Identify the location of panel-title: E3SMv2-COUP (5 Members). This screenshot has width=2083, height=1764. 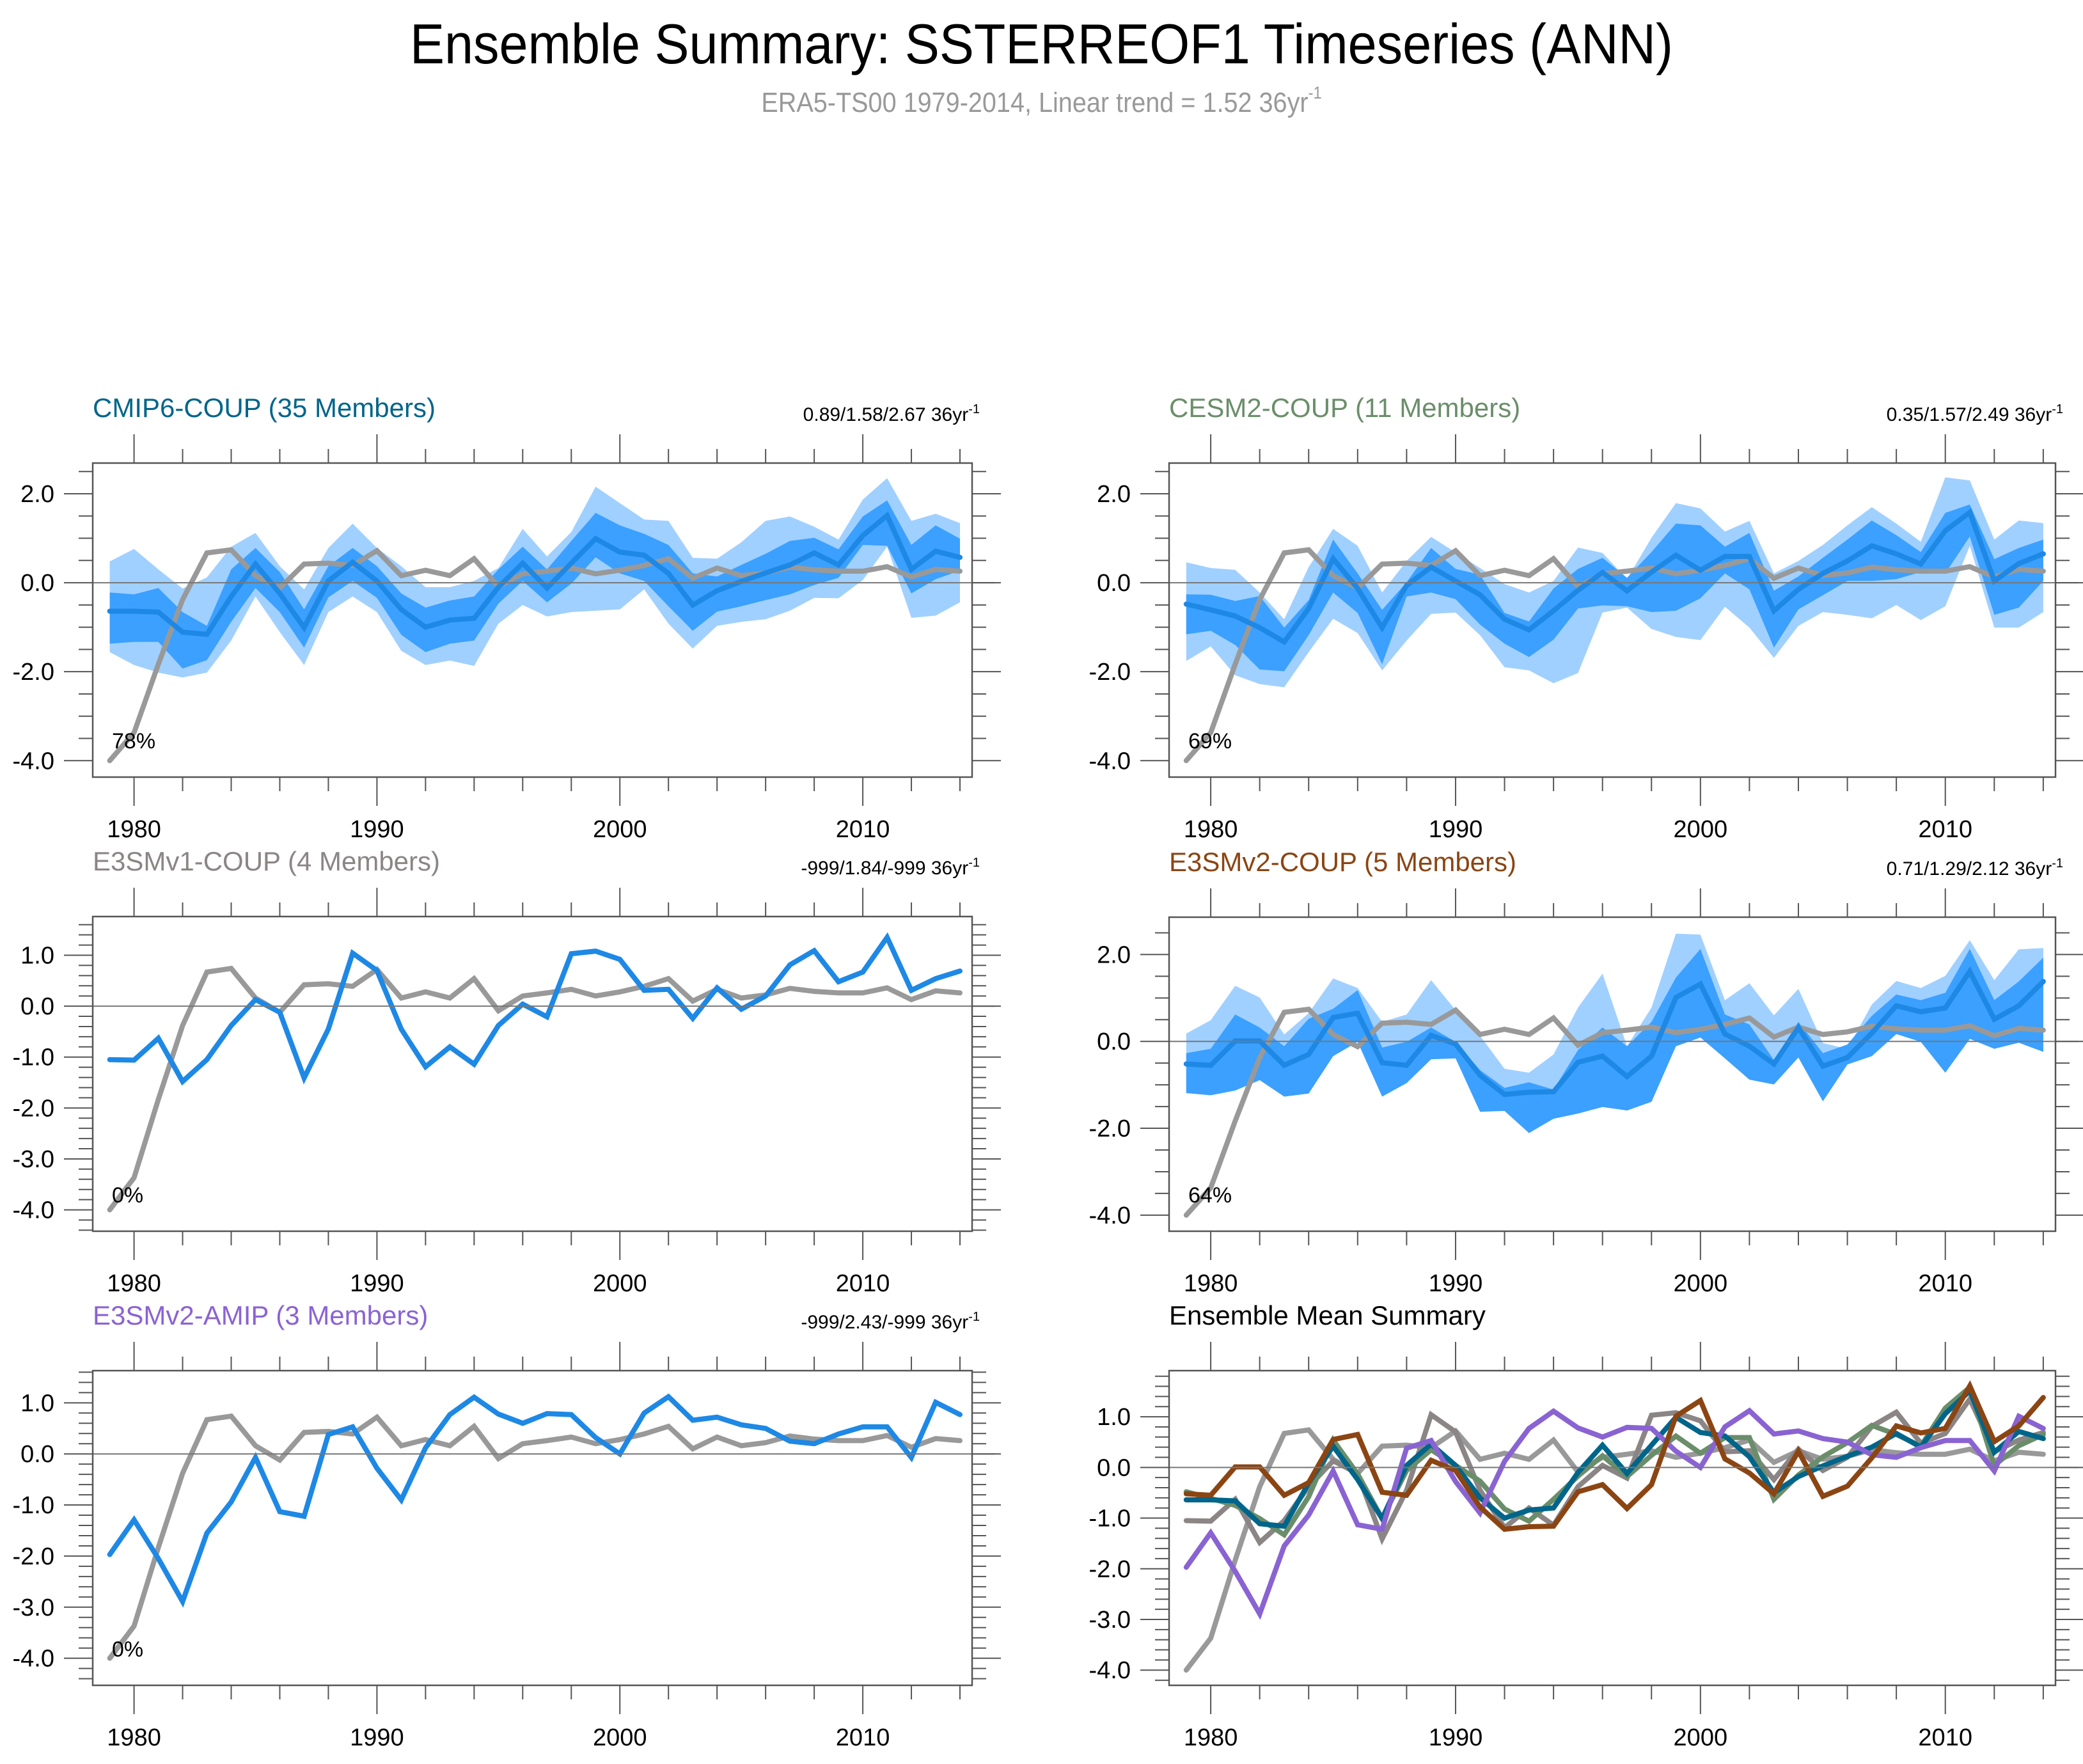
(1342, 862).